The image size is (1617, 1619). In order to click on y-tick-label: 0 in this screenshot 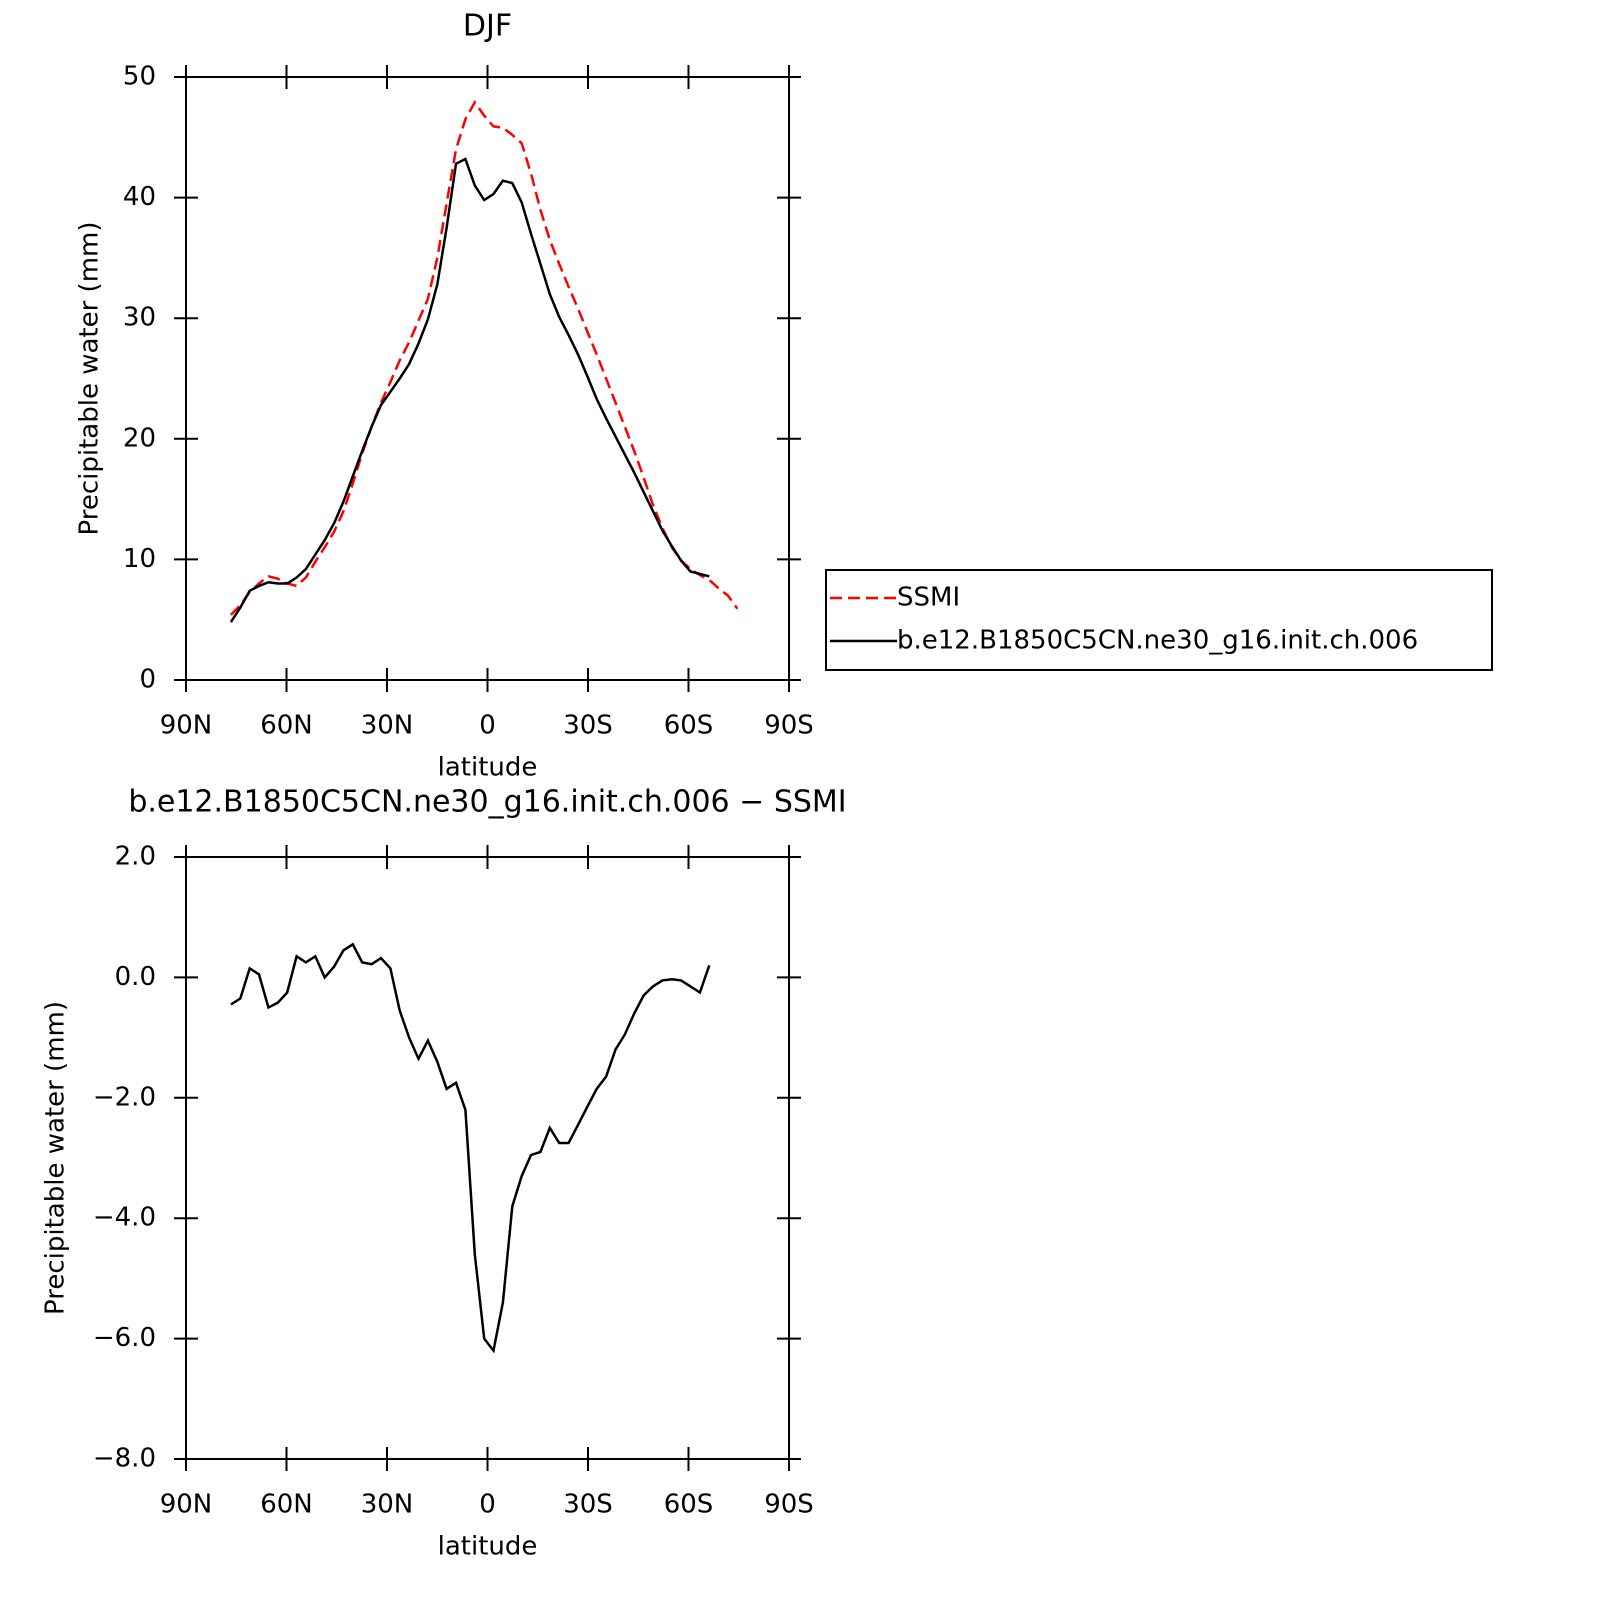, I will do `click(147, 680)`.